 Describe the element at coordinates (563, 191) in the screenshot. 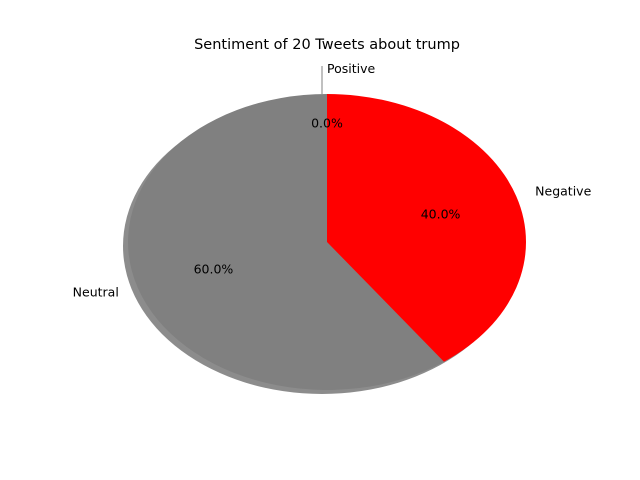

I see `slice-label-negative: Negative` at that location.